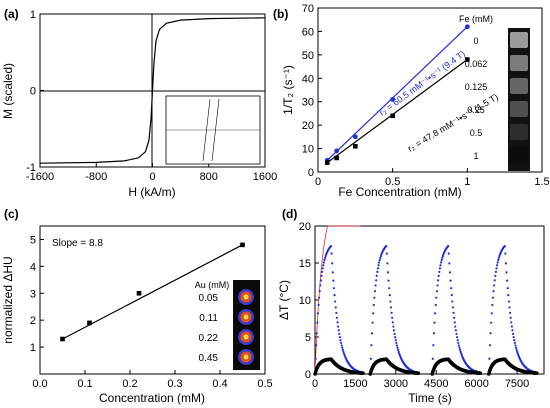 The height and width of the screenshot is (408, 550). I want to click on y-tick-label: 40, so click(308, 79).